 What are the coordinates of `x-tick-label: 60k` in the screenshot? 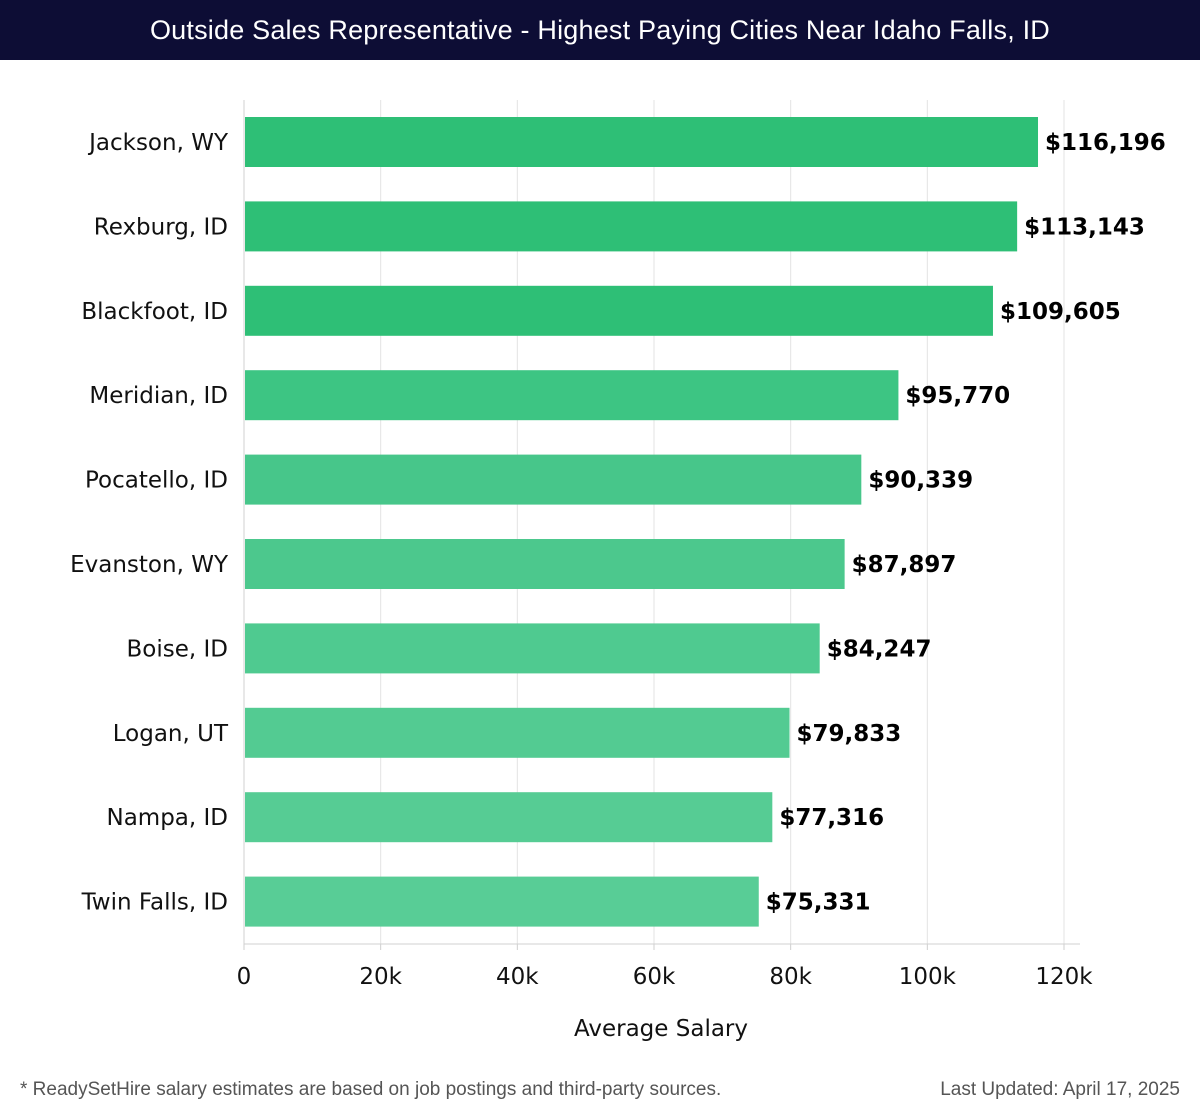 It's located at (654, 977).